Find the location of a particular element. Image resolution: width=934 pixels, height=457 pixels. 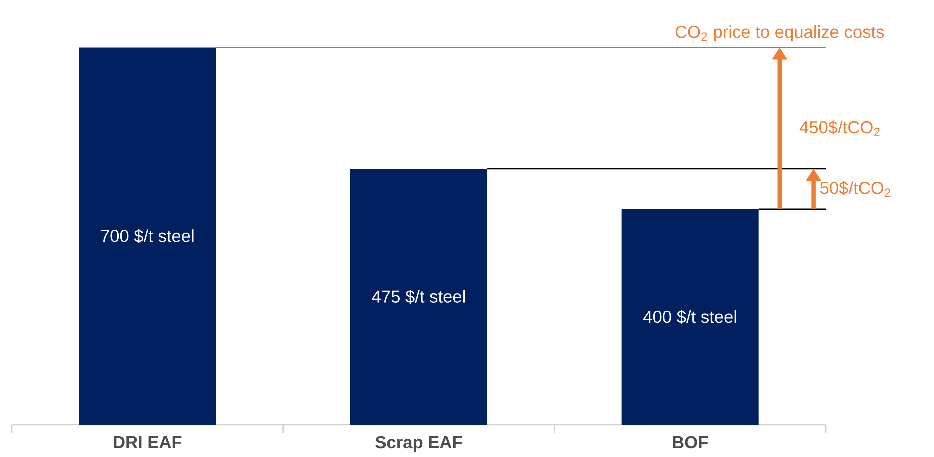

x-tick-label: Scrap EAF is located at coordinates (419, 444).